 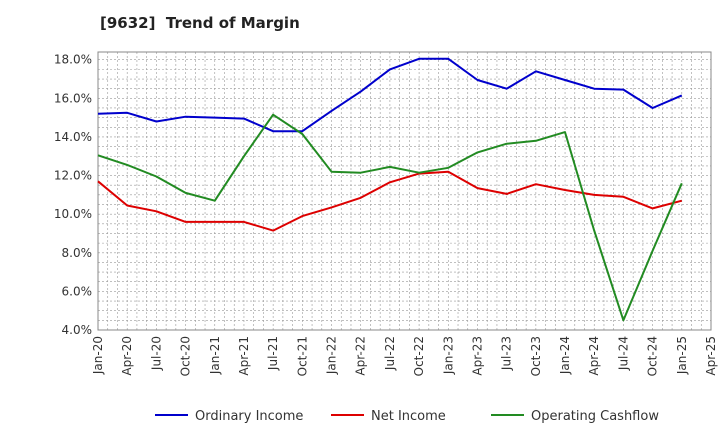 What do you see at coordinates (73, 98) in the screenshot?
I see `y-tick-label: 16.0%` at bounding box center [73, 98].